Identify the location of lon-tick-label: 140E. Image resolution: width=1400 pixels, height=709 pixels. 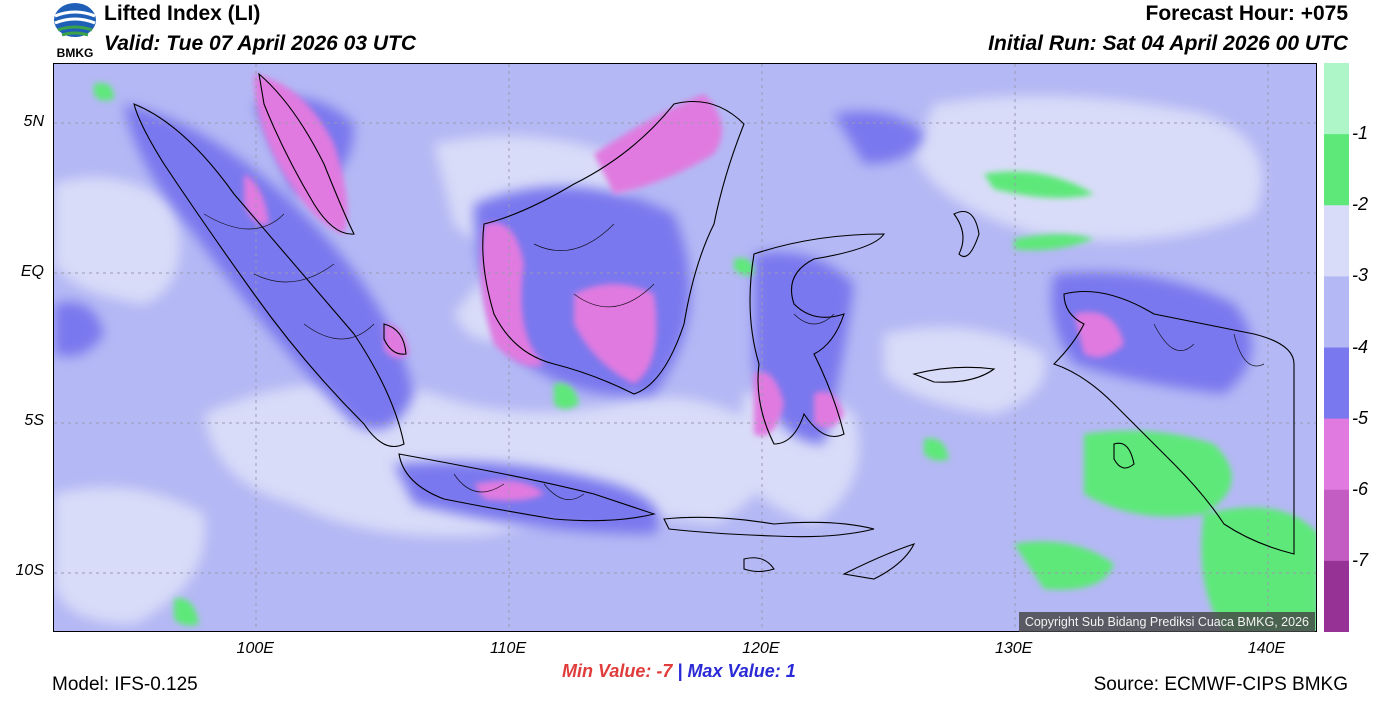
(1266, 648).